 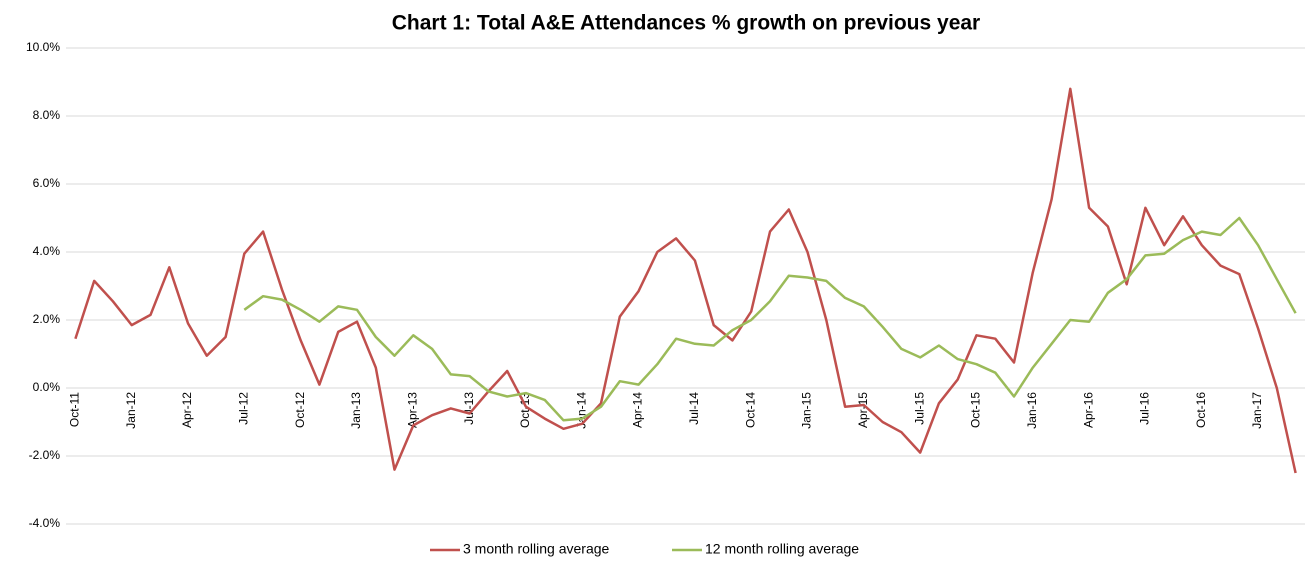 I want to click on y-tick-label: 8.0%, so click(x=47, y=115).